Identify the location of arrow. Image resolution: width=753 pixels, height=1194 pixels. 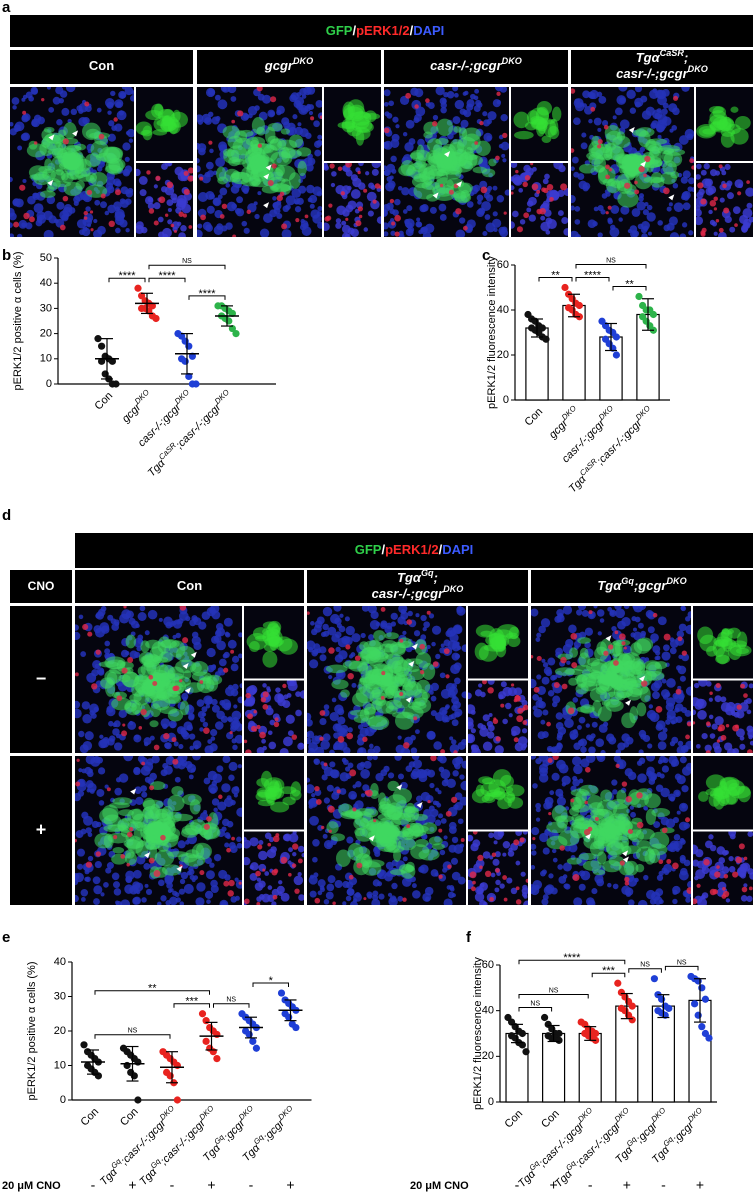
(51, 137).